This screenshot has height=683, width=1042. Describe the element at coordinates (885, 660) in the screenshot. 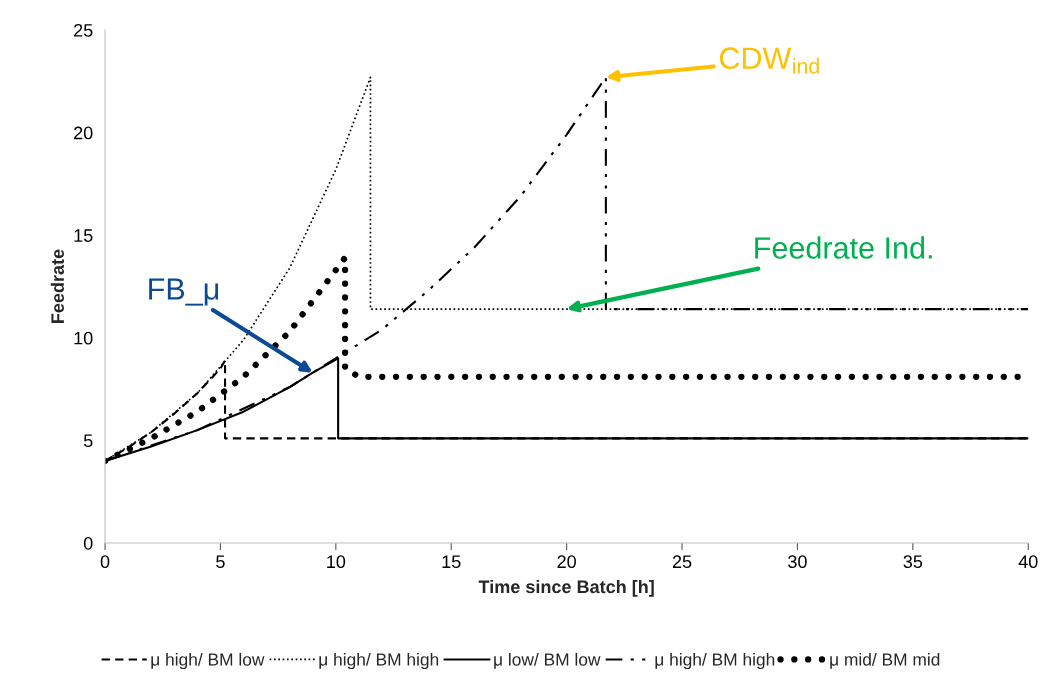

I see `legend-label: μ mid/ BM mid` at that location.